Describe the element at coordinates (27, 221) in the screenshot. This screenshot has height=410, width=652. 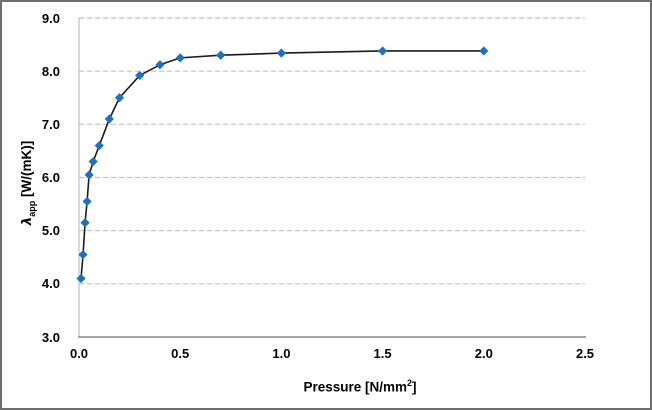
I see `lambda-symbol: λ` at that location.